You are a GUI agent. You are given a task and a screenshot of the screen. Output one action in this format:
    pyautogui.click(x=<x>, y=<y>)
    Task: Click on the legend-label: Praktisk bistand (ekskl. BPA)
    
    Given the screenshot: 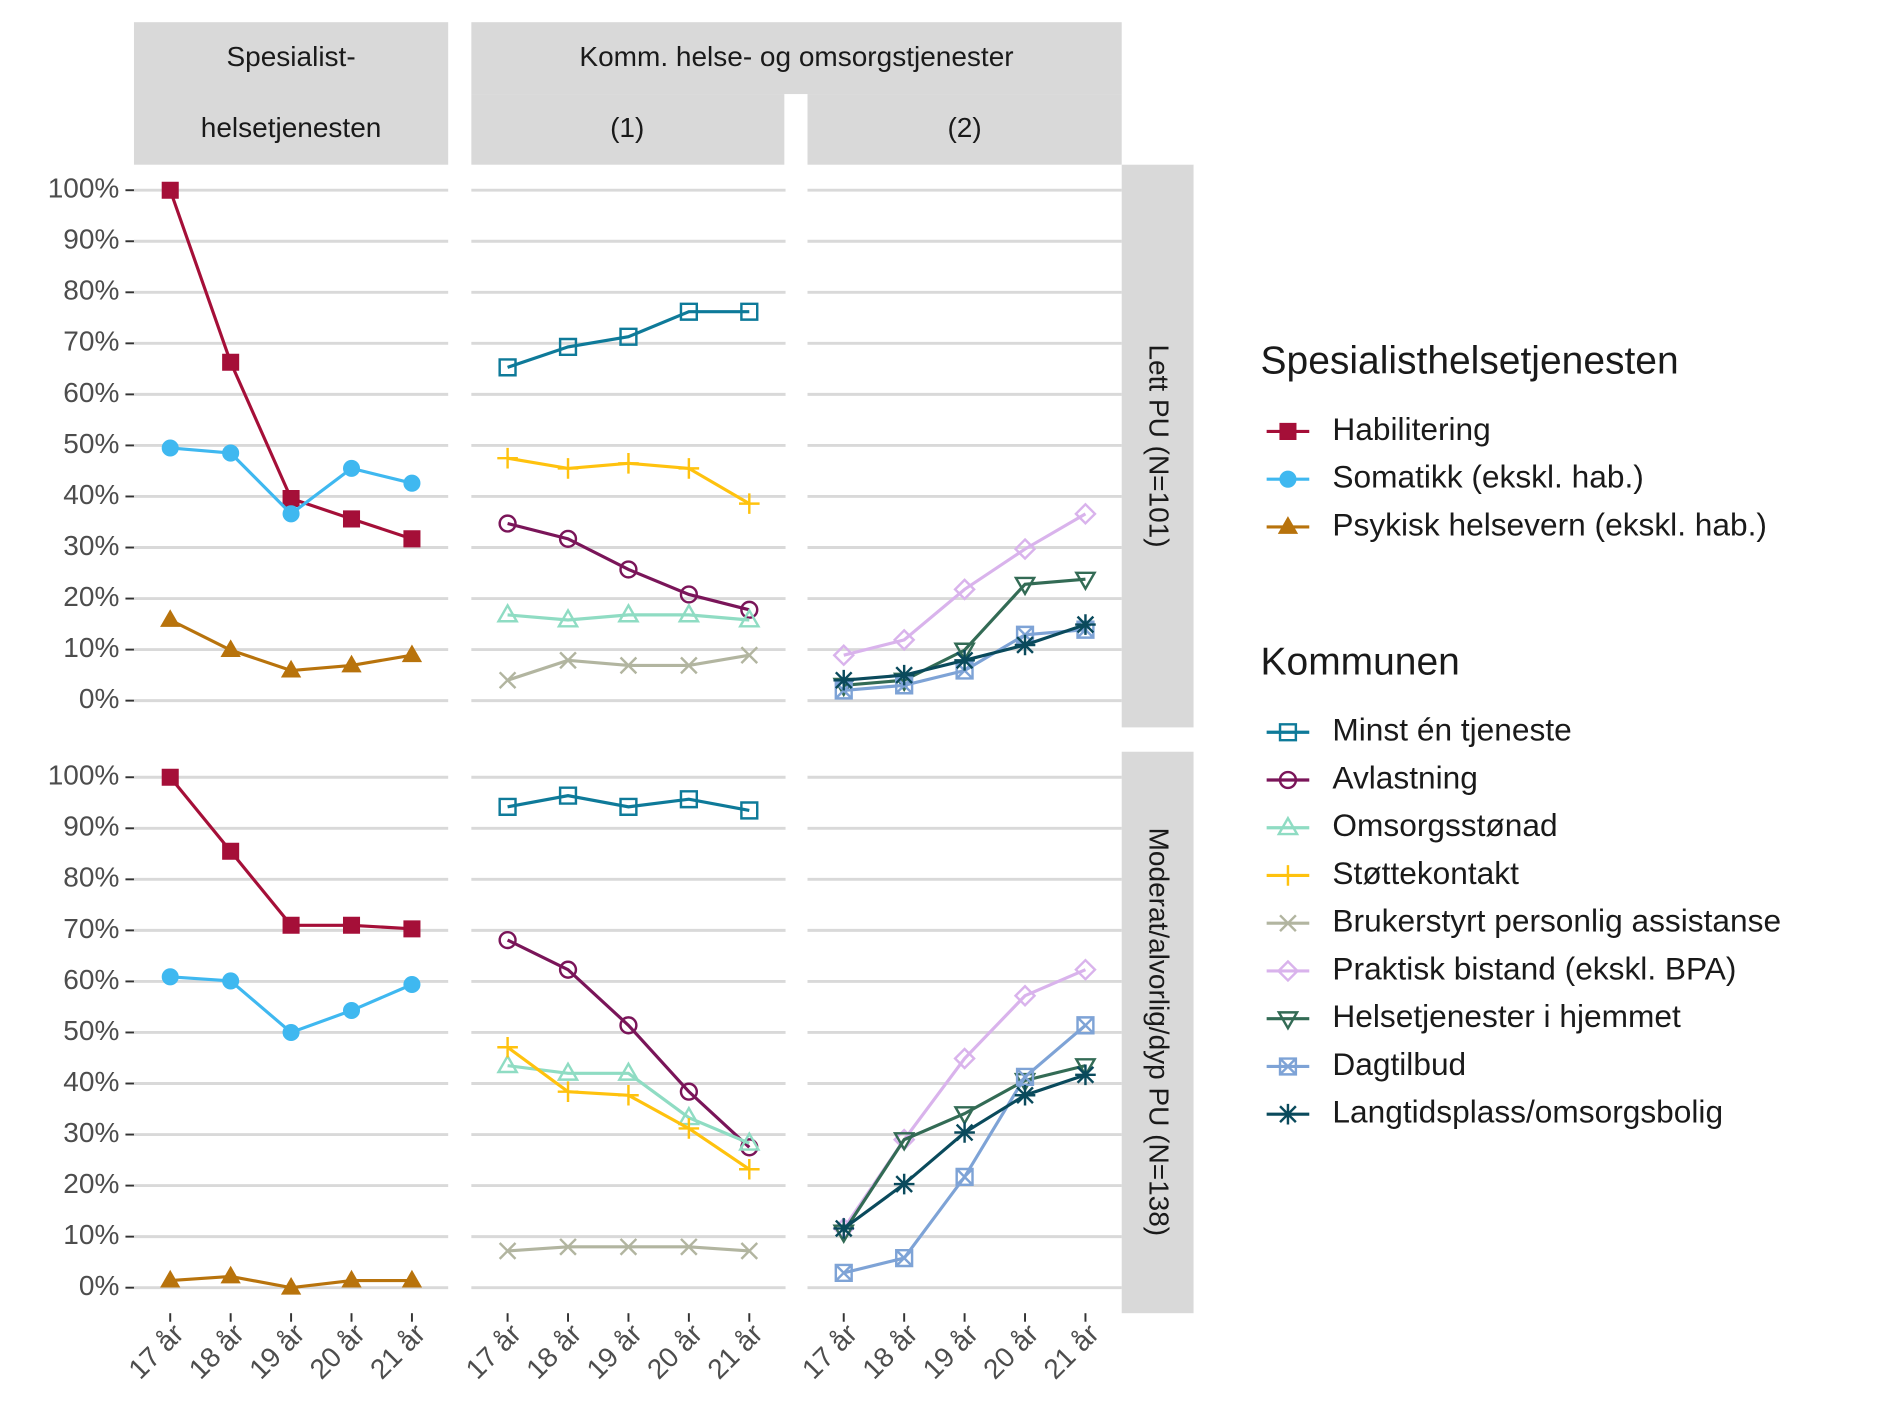 What is the action you would take?
    pyautogui.click(x=1534, y=968)
    